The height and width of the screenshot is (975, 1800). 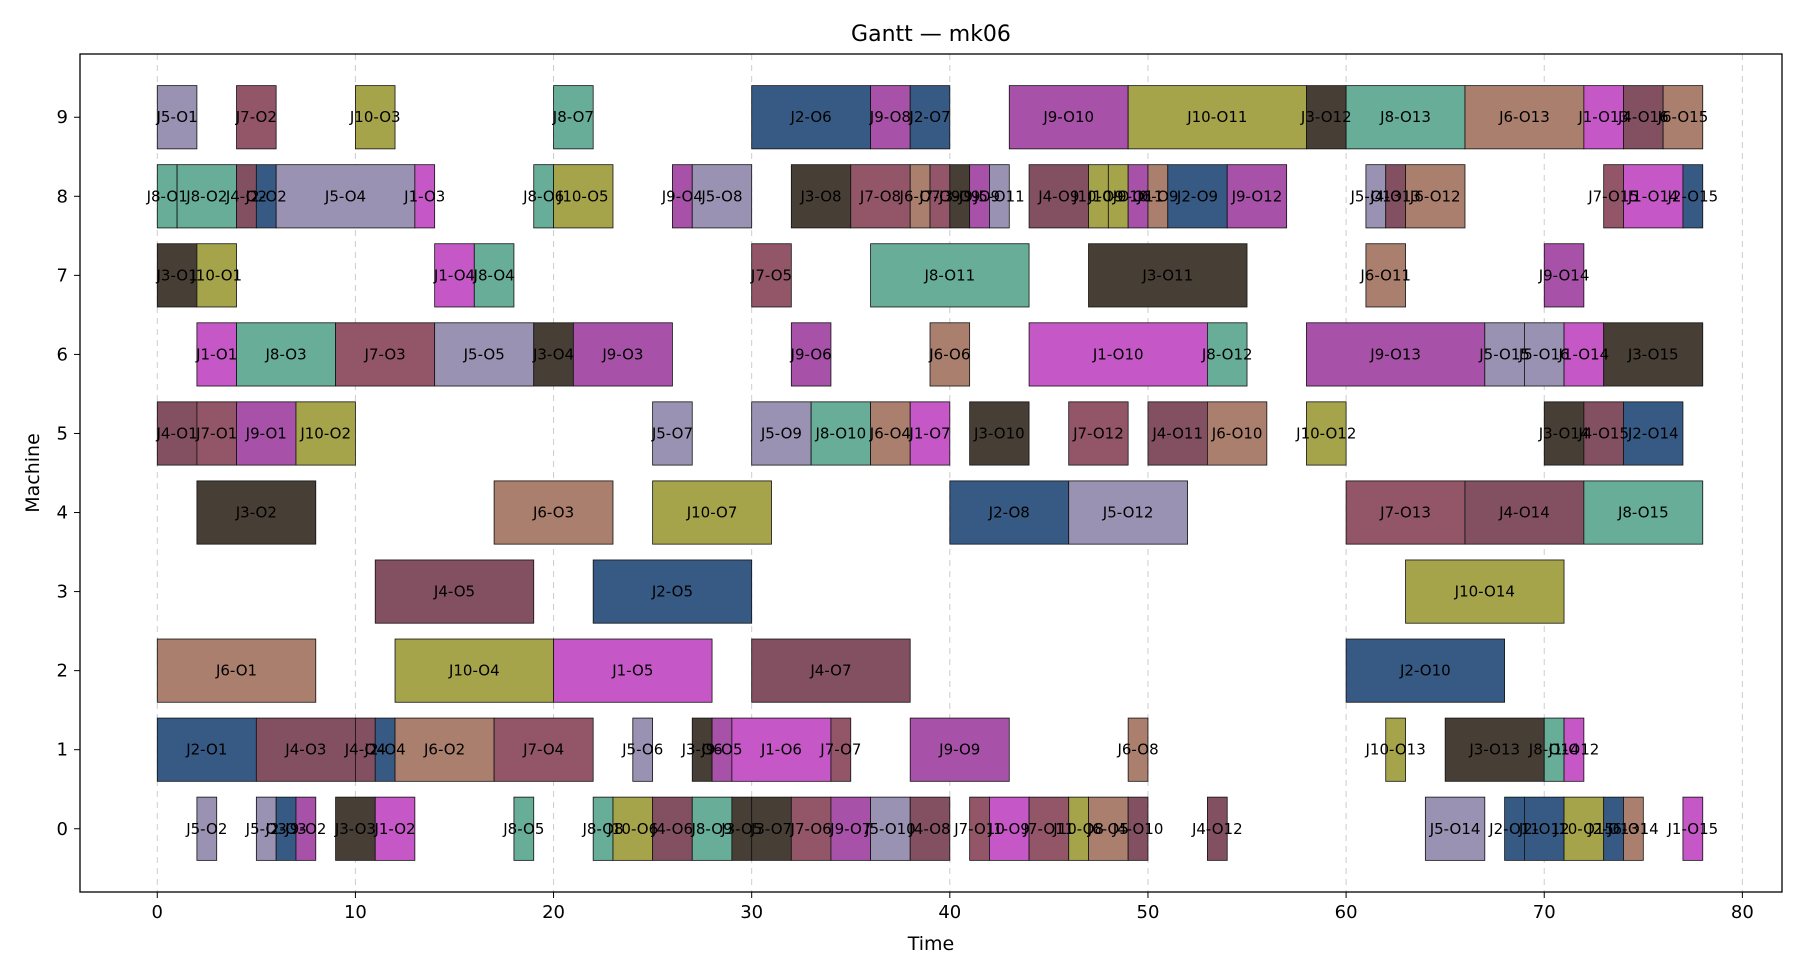 What do you see at coordinates (177, 275) in the screenshot?
I see `task-label-j3-o1: J3-O1` at bounding box center [177, 275].